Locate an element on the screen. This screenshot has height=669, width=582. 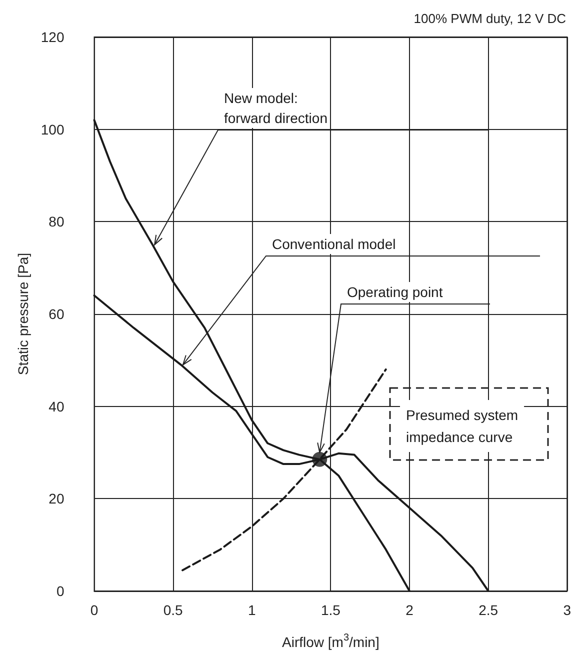
text: New model: forward direction is located at coordinates (276, 108).